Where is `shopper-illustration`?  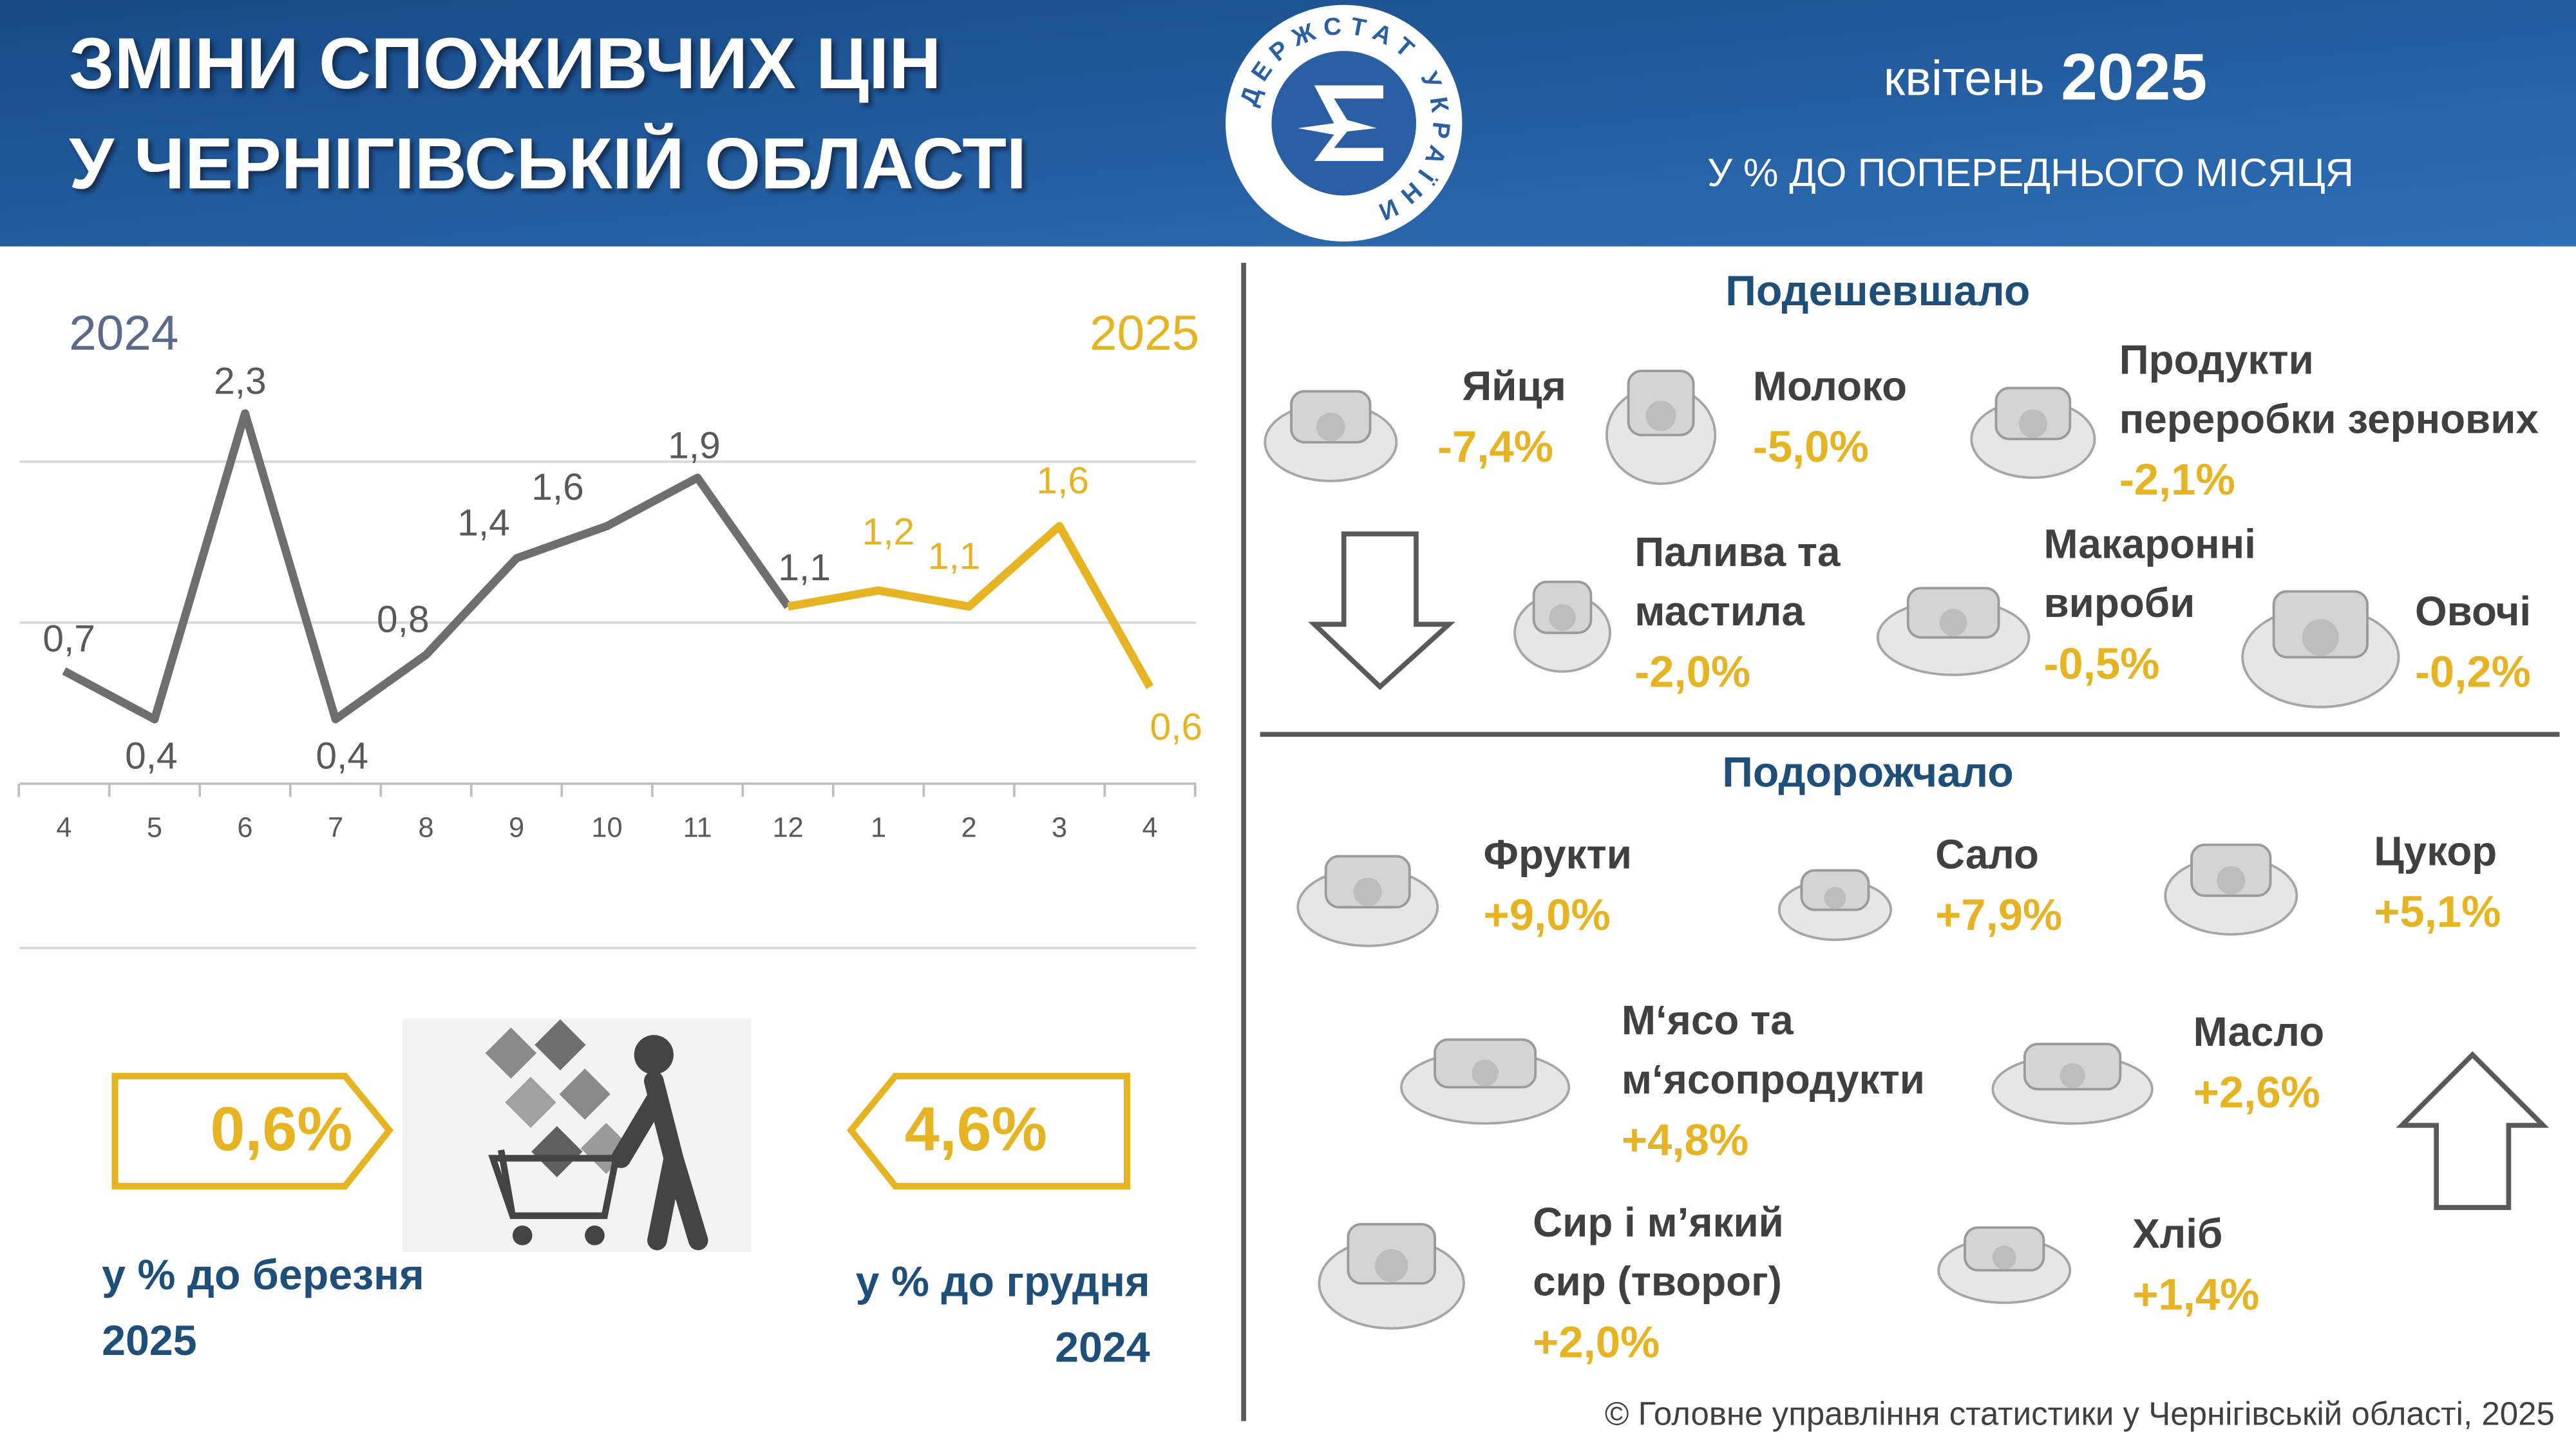 shopper-illustration is located at coordinates (576, 1135).